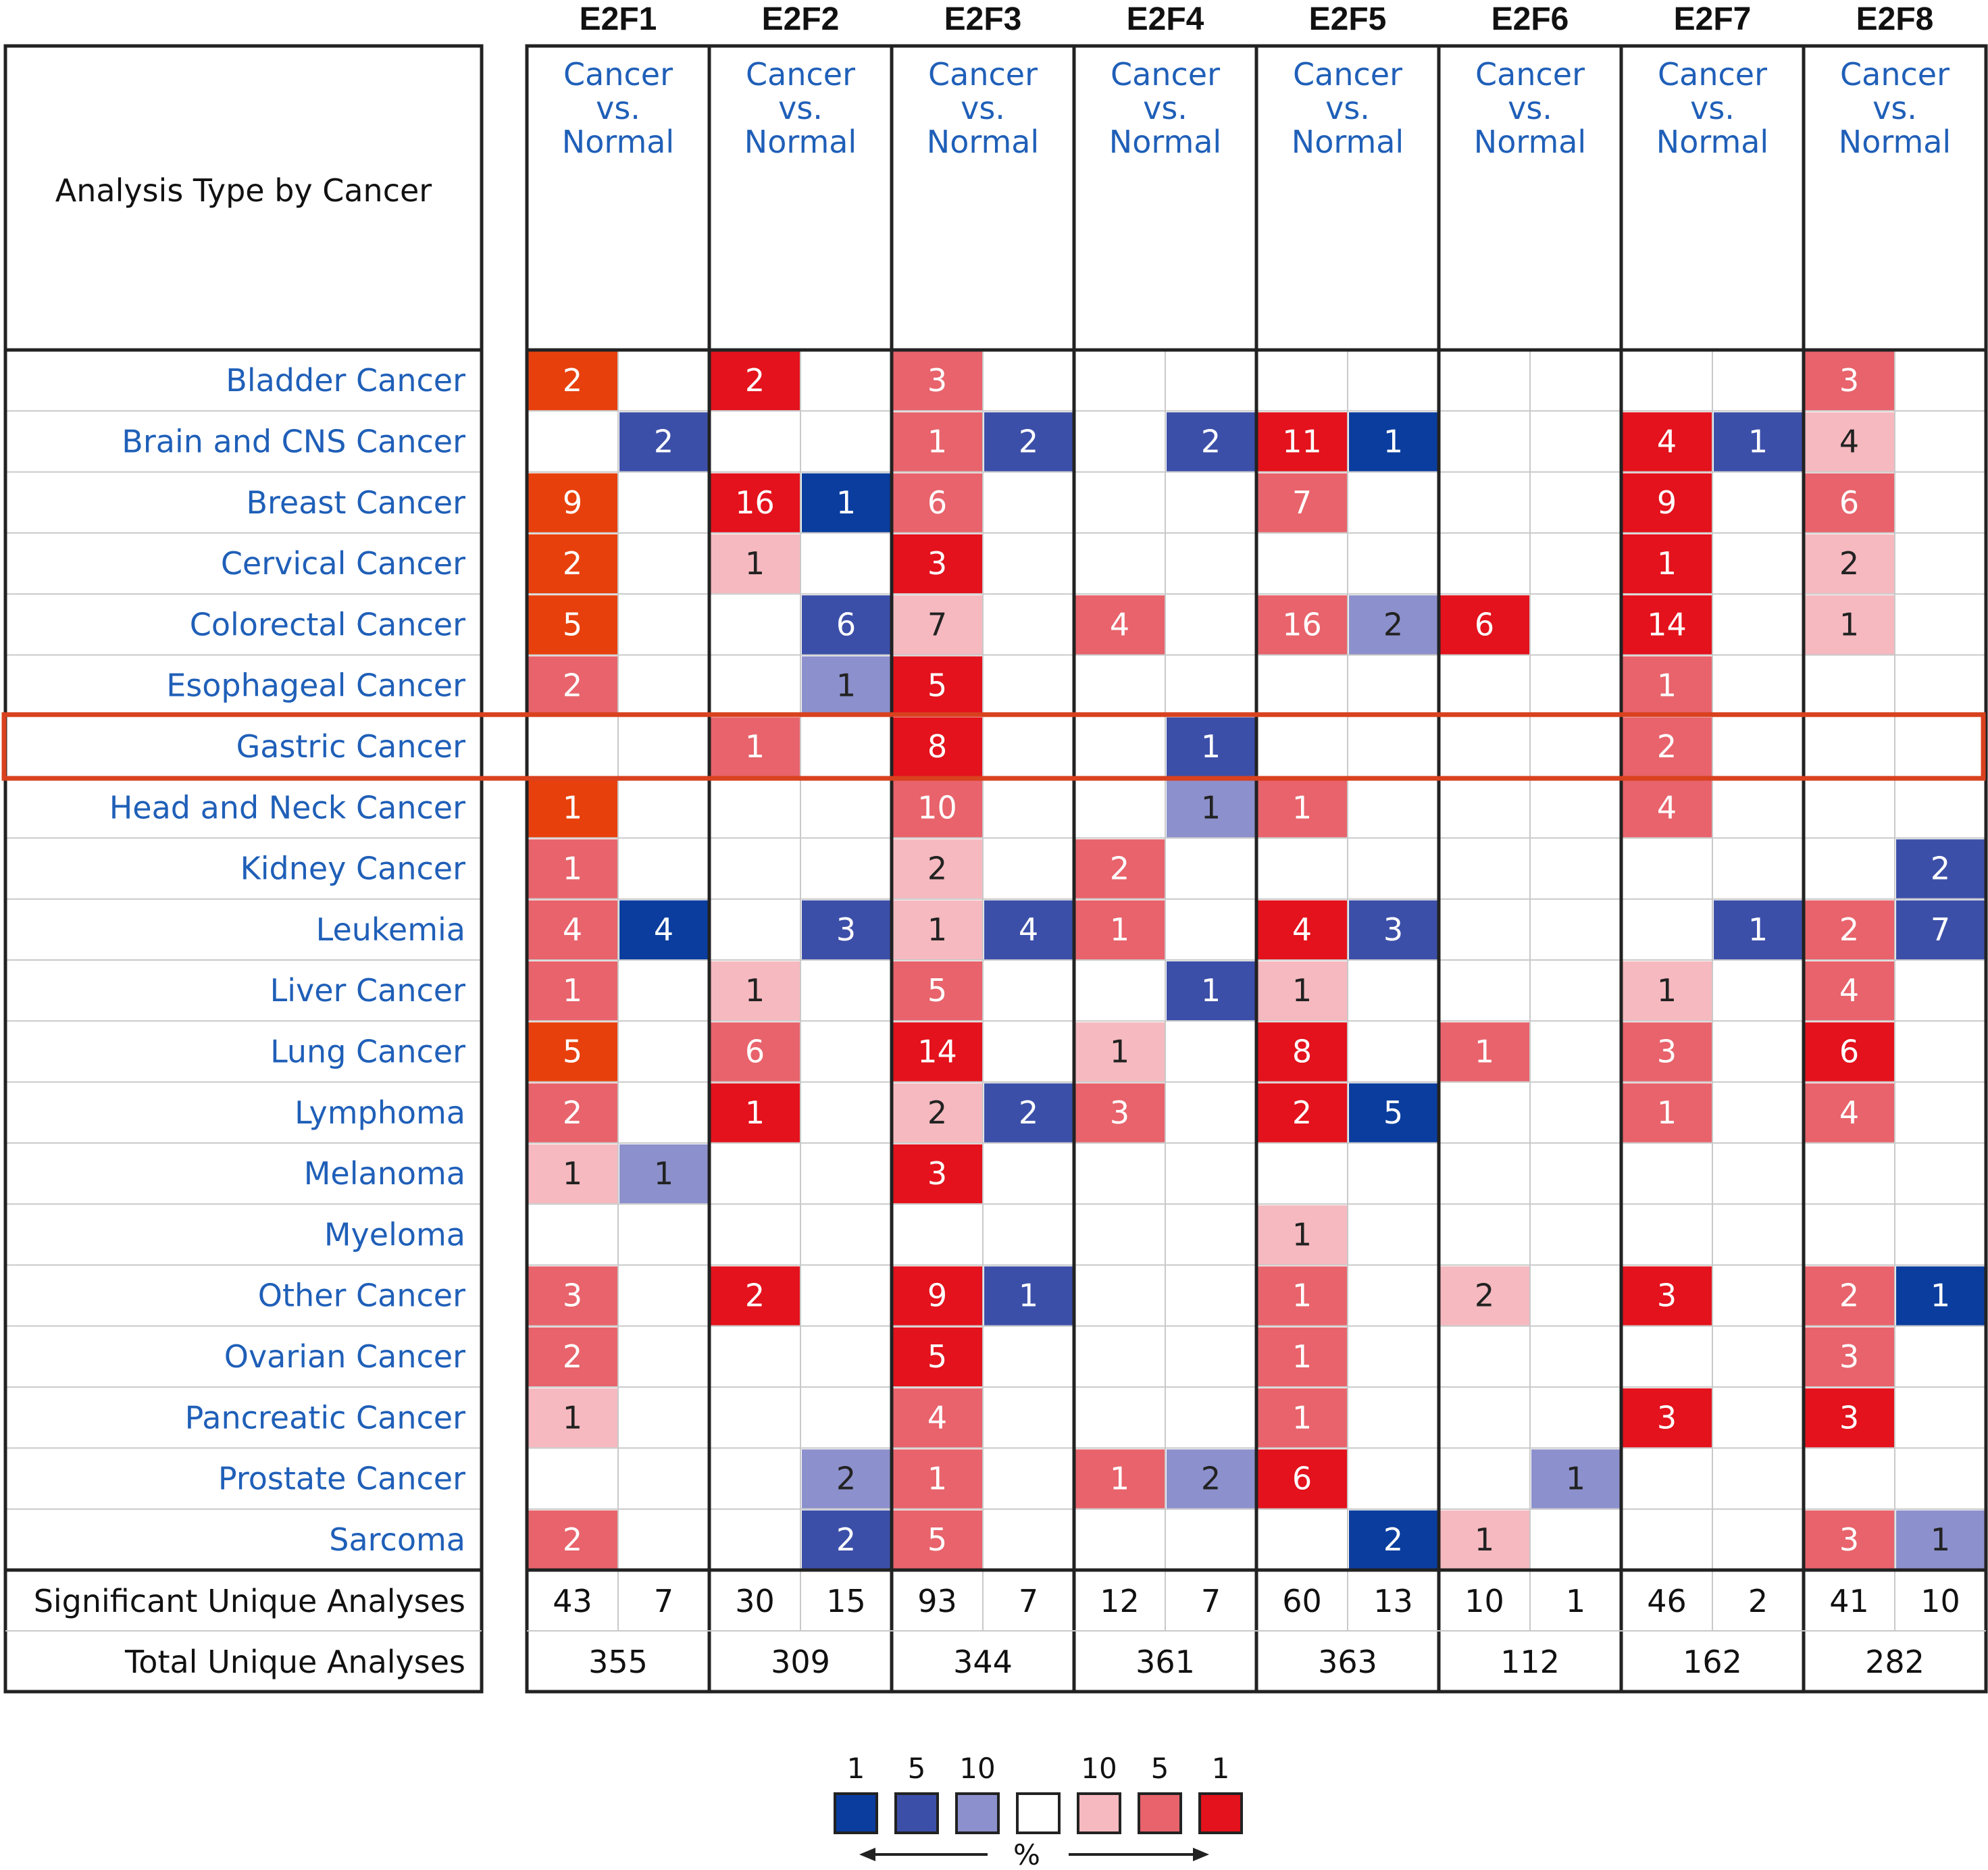  Describe the element at coordinates (1348, 19) in the screenshot. I see `gene-label-e2f5: E2F5` at that location.